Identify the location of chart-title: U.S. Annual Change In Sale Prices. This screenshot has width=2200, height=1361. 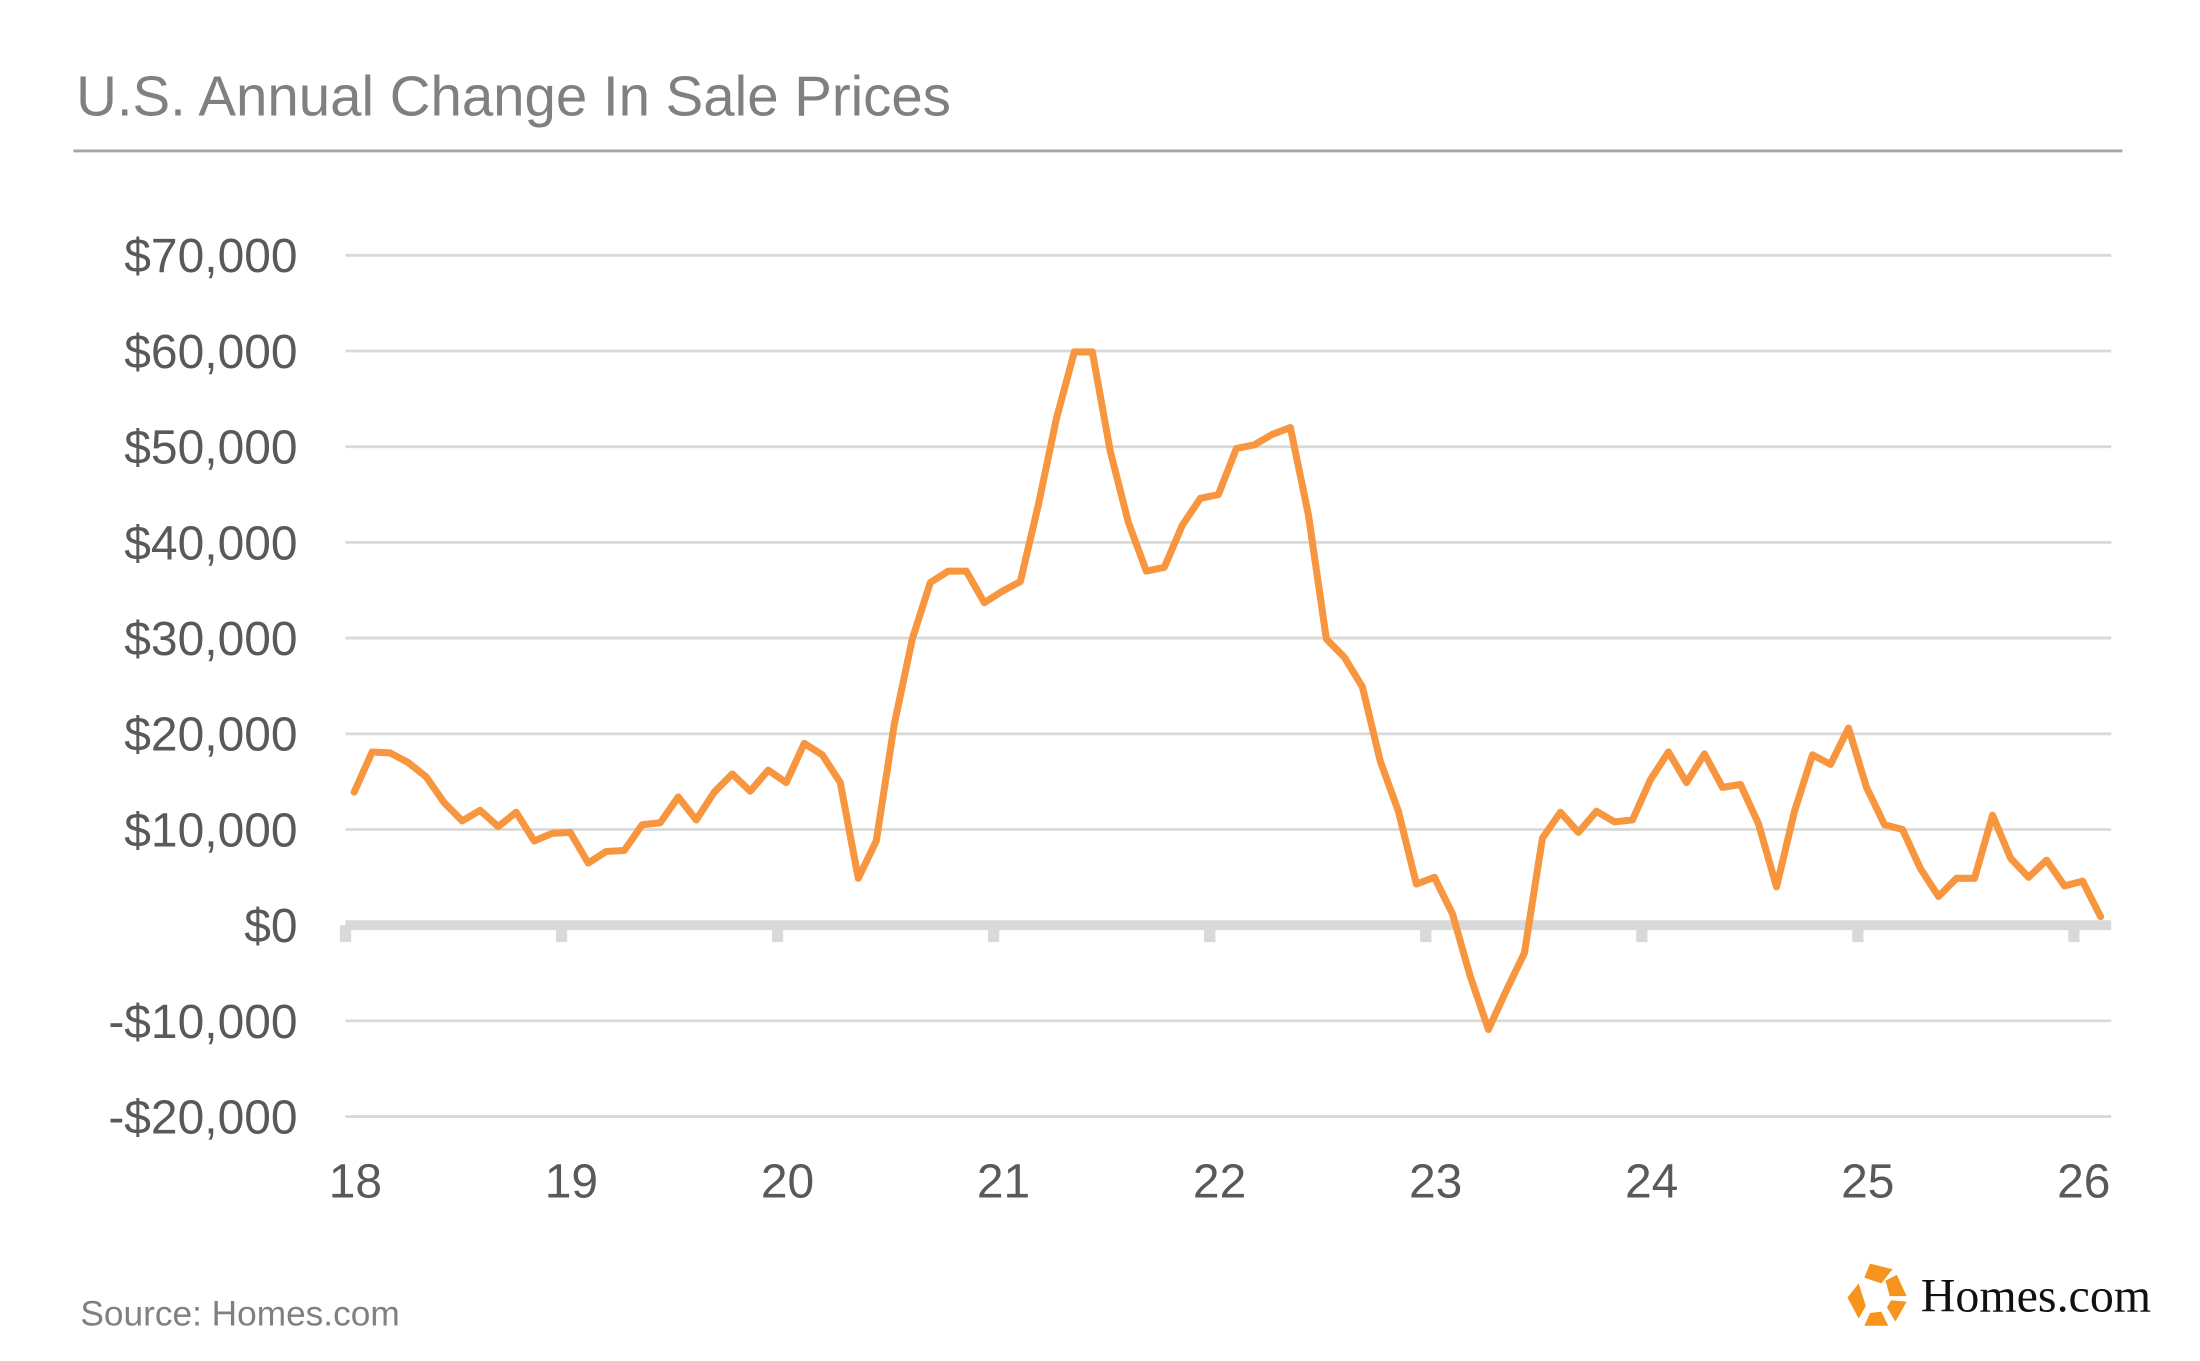
(513, 96).